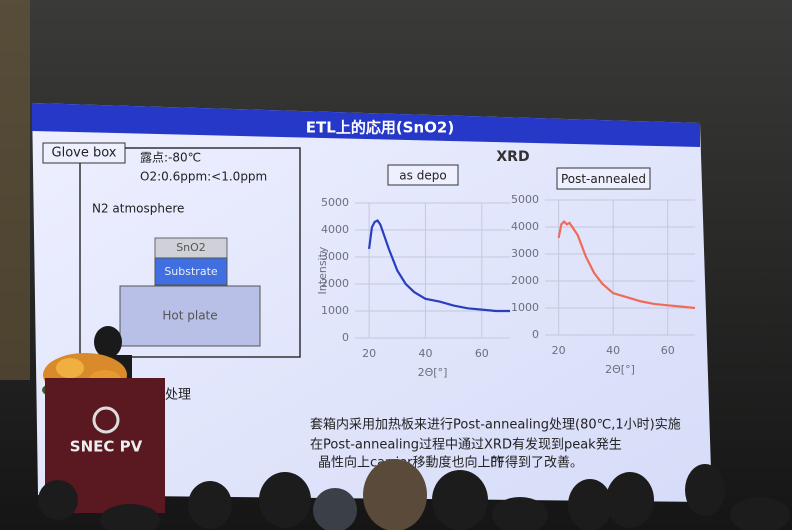 The width and height of the screenshot is (792, 530). I want to click on chart-title: as depo, so click(422, 176).